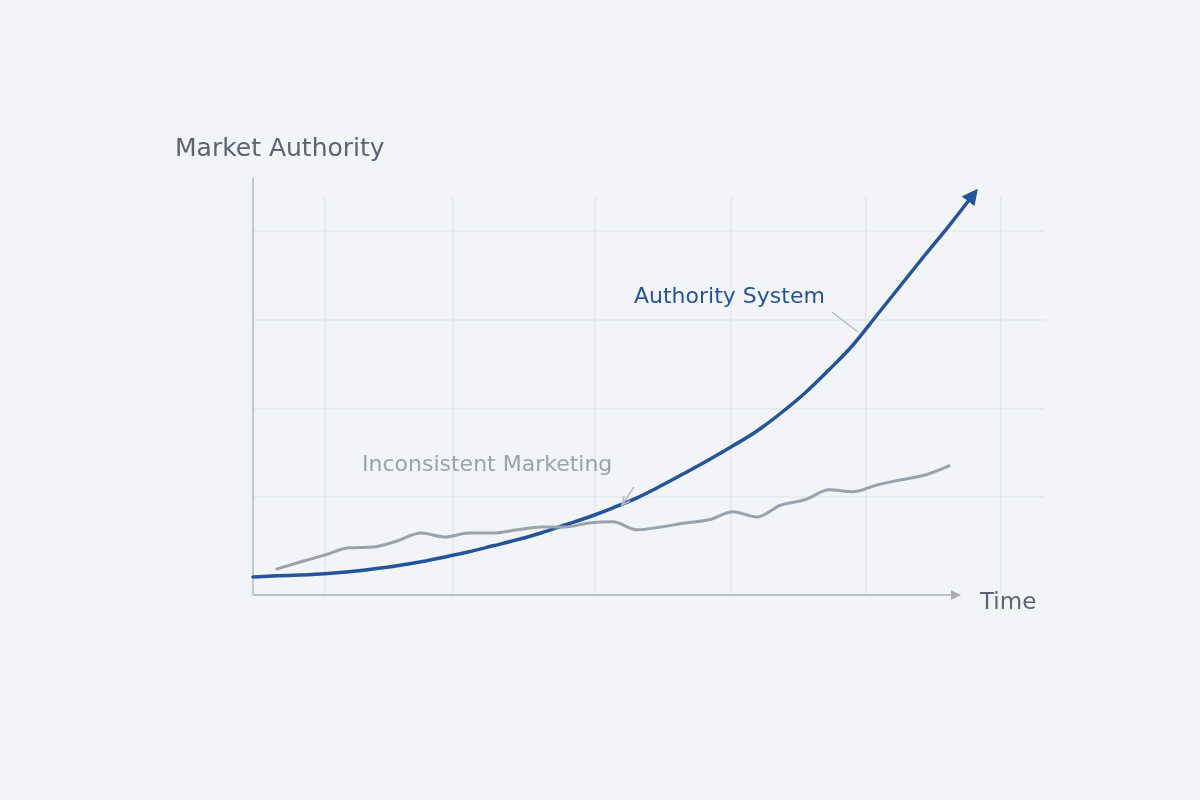 The height and width of the screenshot is (800, 1200). What do you see at coordinates (487, 463) in the screenshot?
I see `text: Inconsistent Marketing` at bounding box center [487, 463].